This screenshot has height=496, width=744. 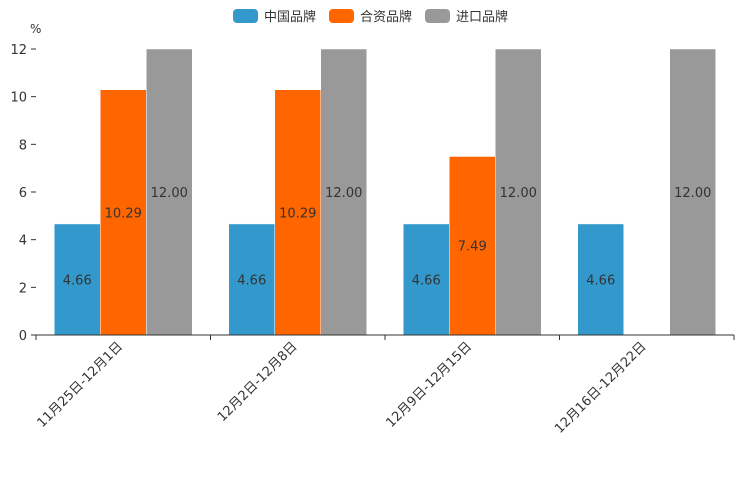 I want to click on legend-label: 中国品牌, so click(x=290, y=17).